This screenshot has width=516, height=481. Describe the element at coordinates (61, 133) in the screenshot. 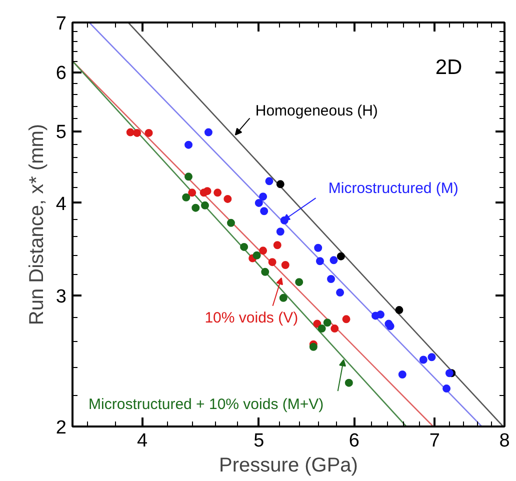

I see `y-tick-label: 5` at that location.